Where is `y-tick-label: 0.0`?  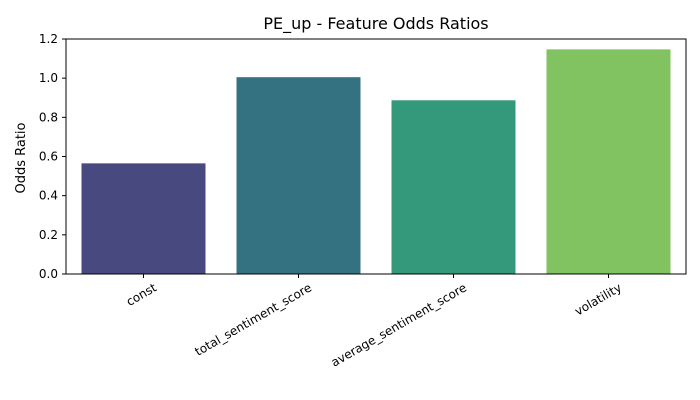
y-tick-label: 0.0 is located at coordinates (48, 274).